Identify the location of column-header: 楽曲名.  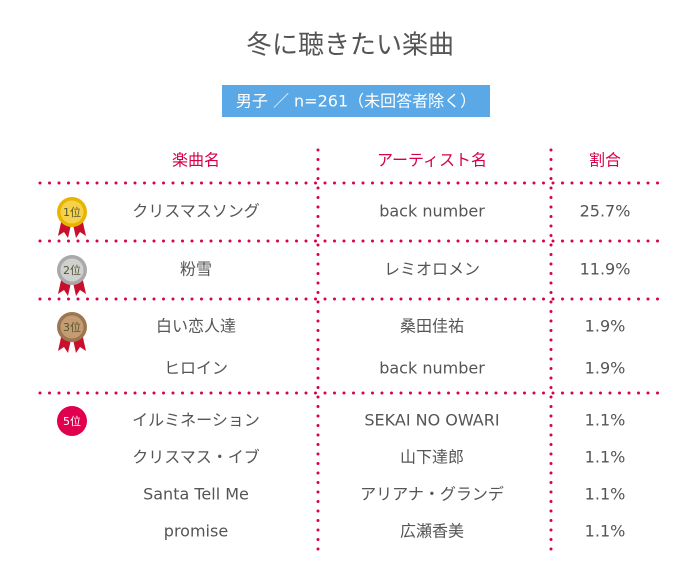
(196, 160).